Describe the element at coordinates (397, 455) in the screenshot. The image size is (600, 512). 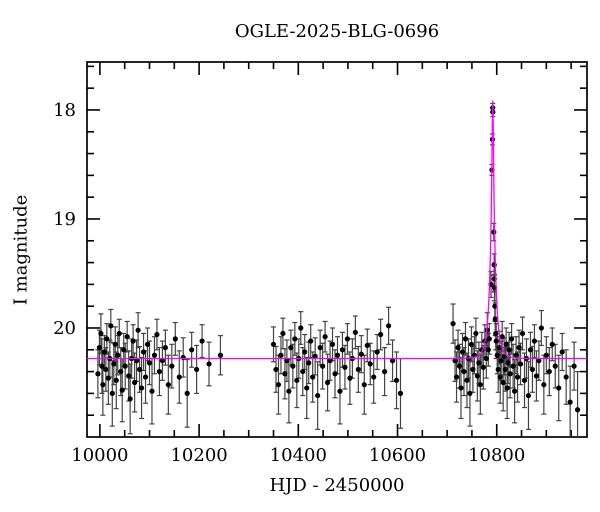
I see `x-tick-label: 10600` at that location.